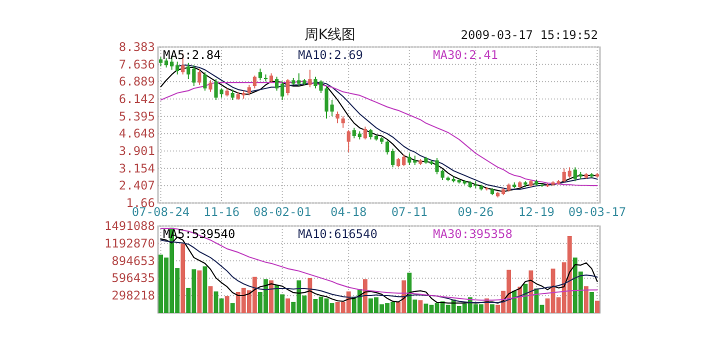 This screenshot has width=716, height=341. Describe the element at coordinates (536, 212) in the screenshot. I see `x-tick-label: 12-19` at that location.